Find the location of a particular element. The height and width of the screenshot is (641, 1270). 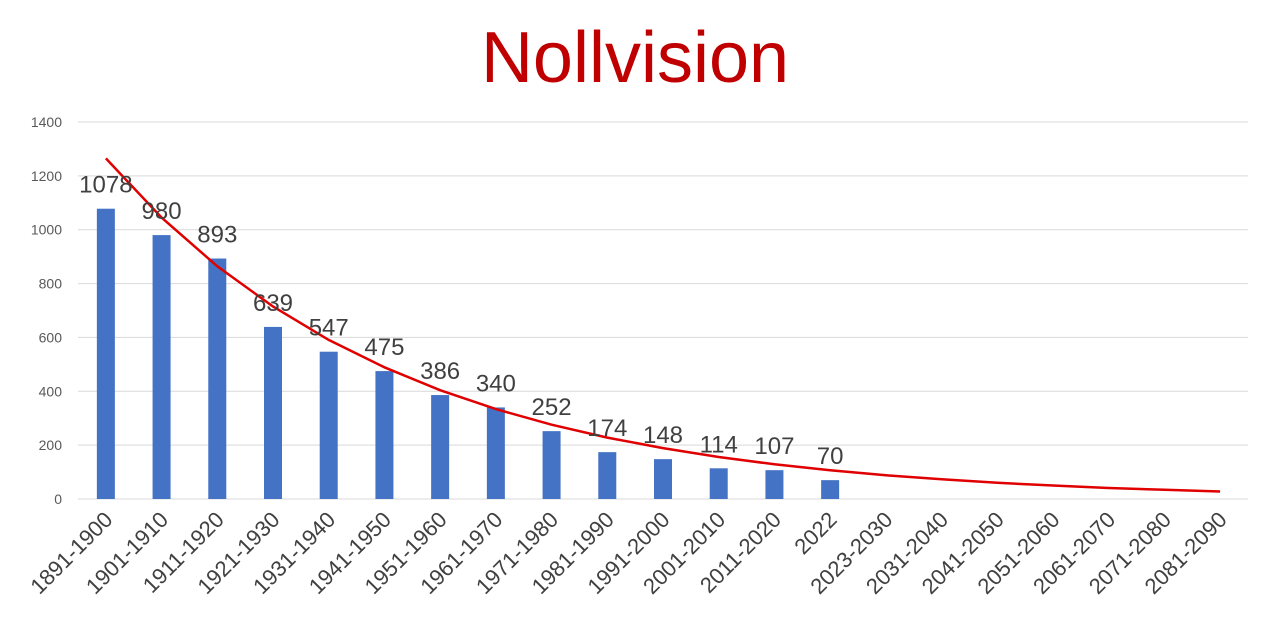

data-label: 386 is located at coordinates (440, 371).